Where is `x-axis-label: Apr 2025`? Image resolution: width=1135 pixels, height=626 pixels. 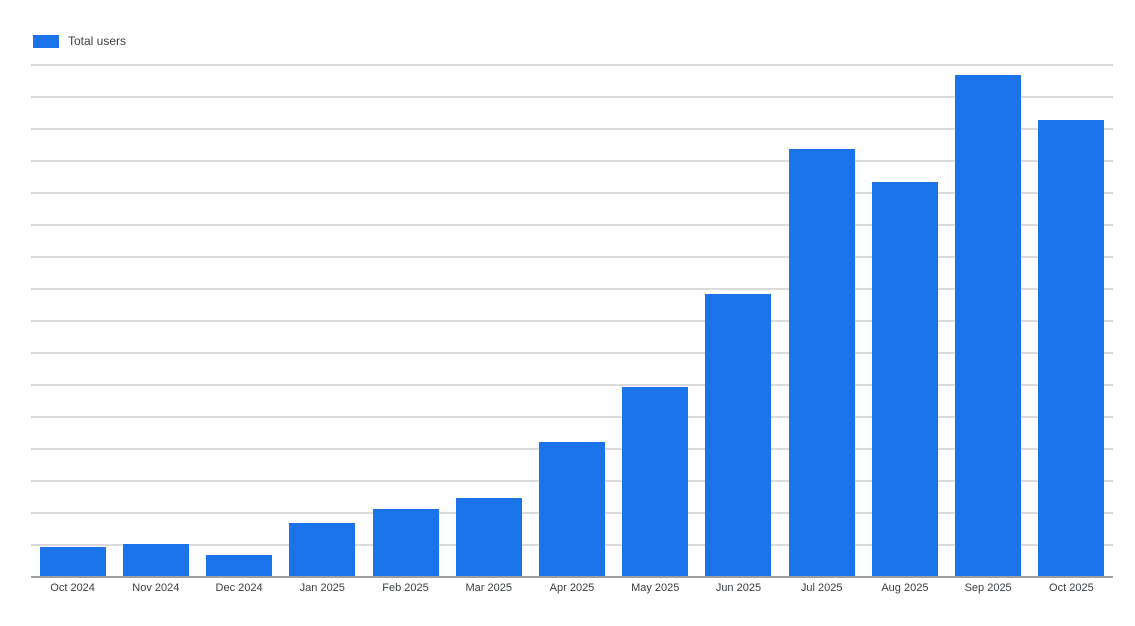
x-axis-label: Apr 2025 is located at coordinates (572, 588).